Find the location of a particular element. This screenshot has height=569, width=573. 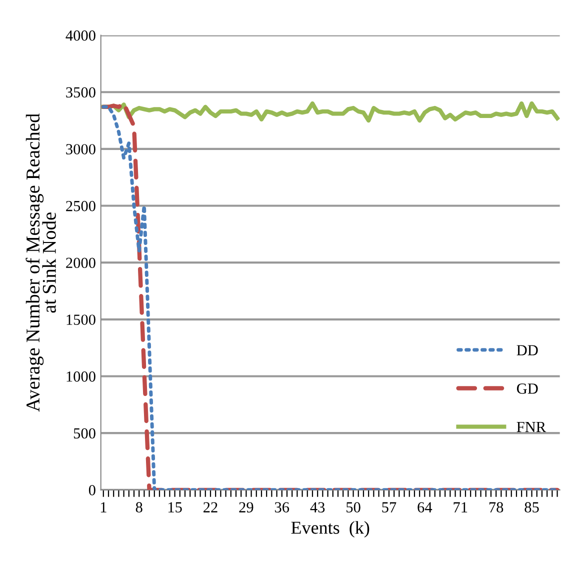

y-tick-label: 0 is located at coordinates (92, 490).